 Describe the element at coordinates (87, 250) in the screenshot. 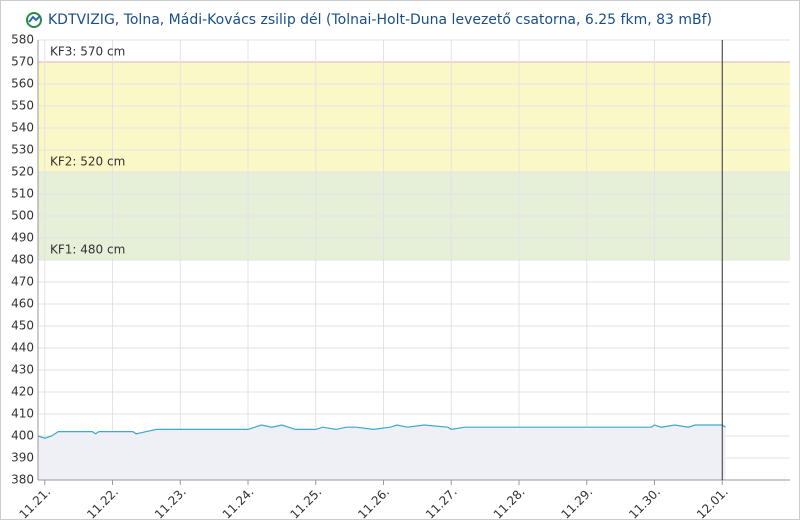

I see `threshold-label: KF1: 480 cm` at that location.